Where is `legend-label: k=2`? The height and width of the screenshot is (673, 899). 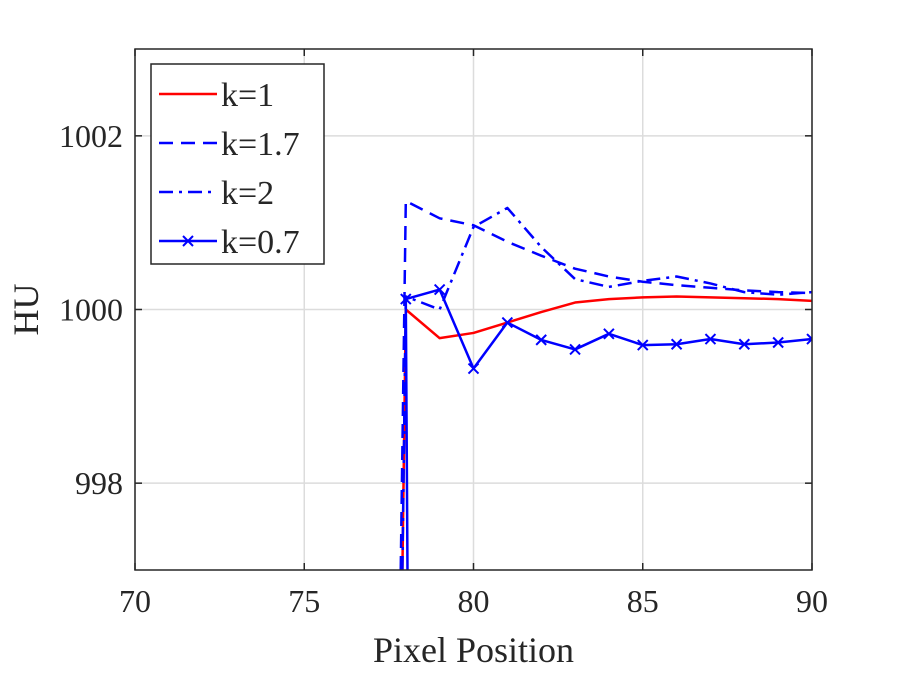 legend-label: k=2 is located at coordinates (247, 193).